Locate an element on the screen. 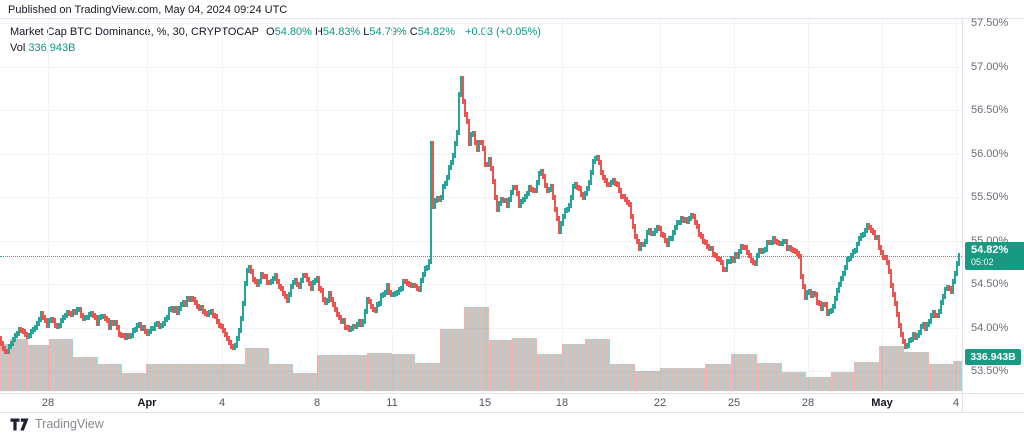  price-axis-label: 53.50% is located at coordinates (990, 371).